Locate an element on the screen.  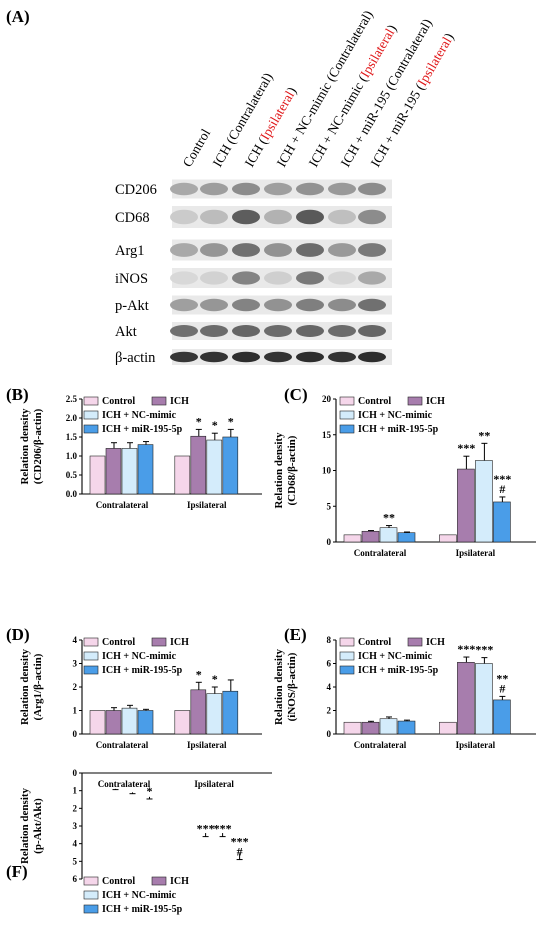
y-axis-label: Relation density(p-Akt/Akt) is located at coordinates (31, 825).